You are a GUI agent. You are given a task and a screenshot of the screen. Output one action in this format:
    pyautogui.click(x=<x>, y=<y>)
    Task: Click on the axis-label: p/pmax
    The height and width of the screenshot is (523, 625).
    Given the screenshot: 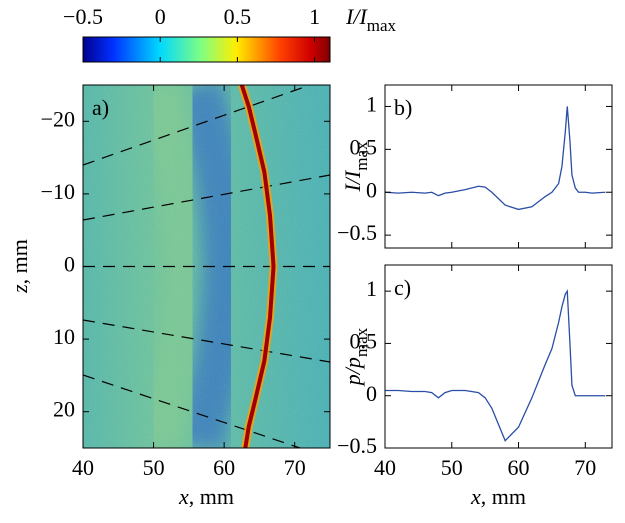 What is the action you would take?
    pyautogui.click(x=355, y=357)
    